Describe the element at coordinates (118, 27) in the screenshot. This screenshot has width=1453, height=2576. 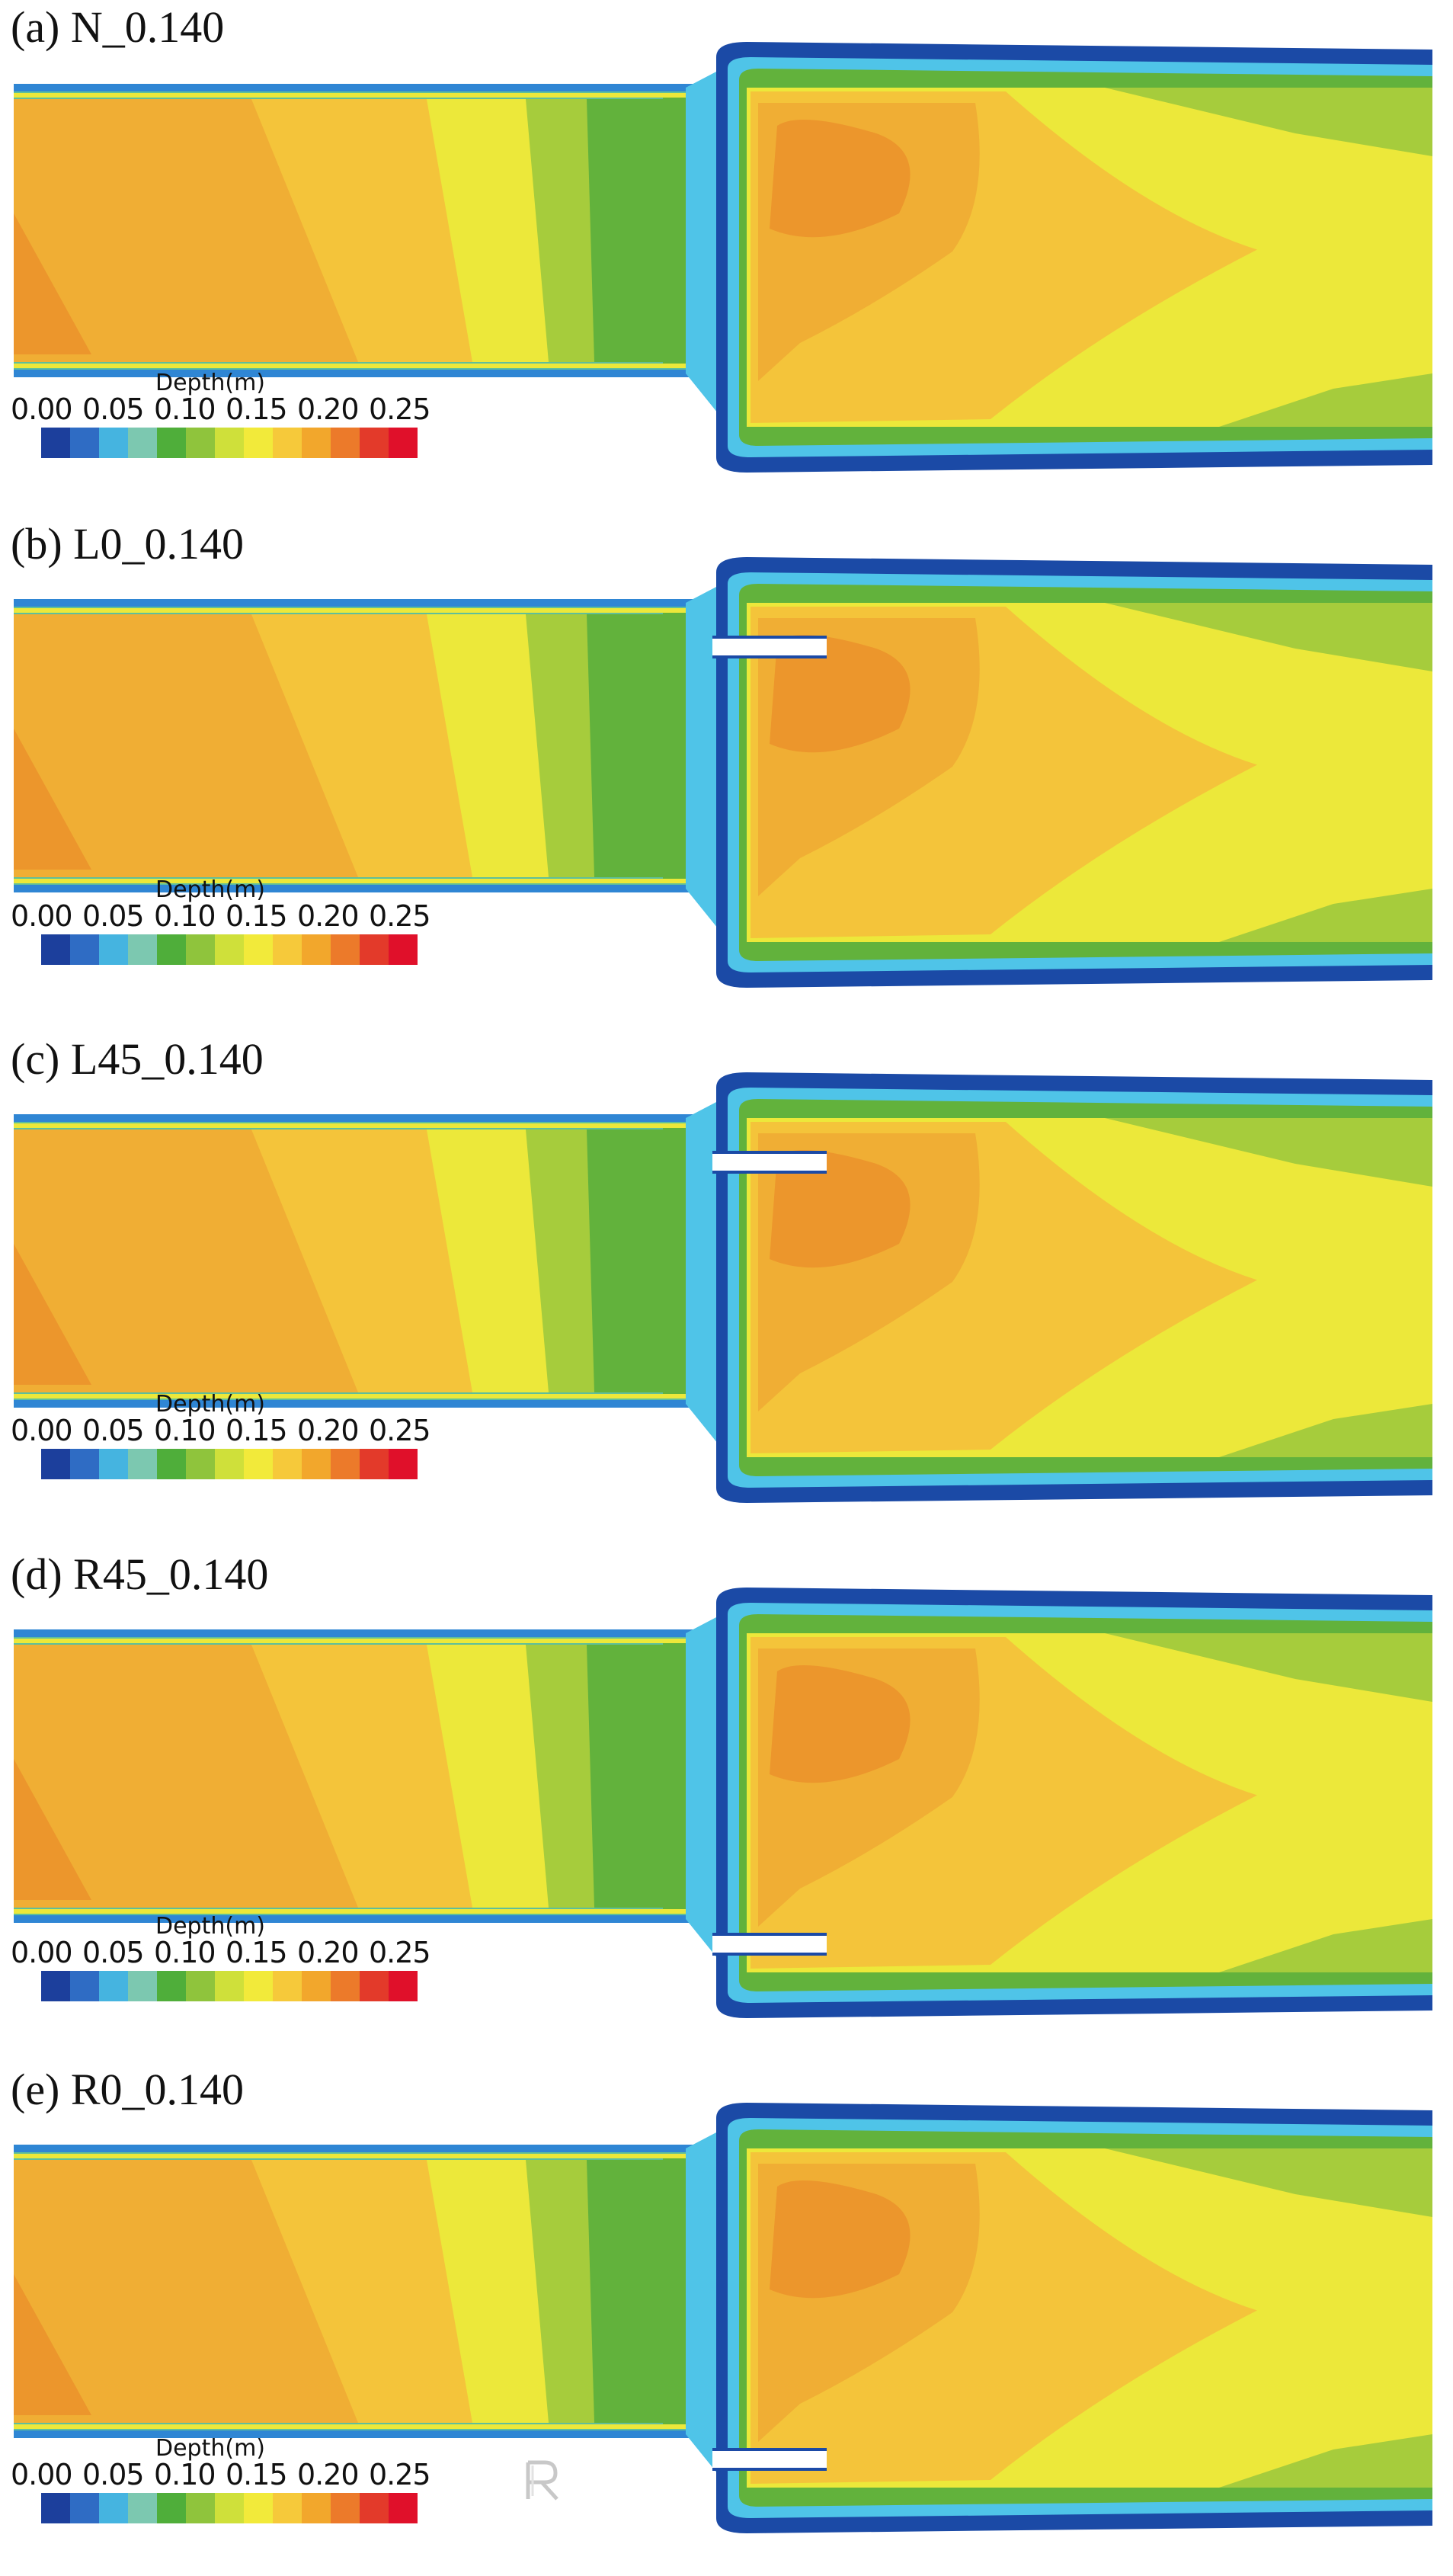
I see `panel-label: (a) N_0.140` at that location.